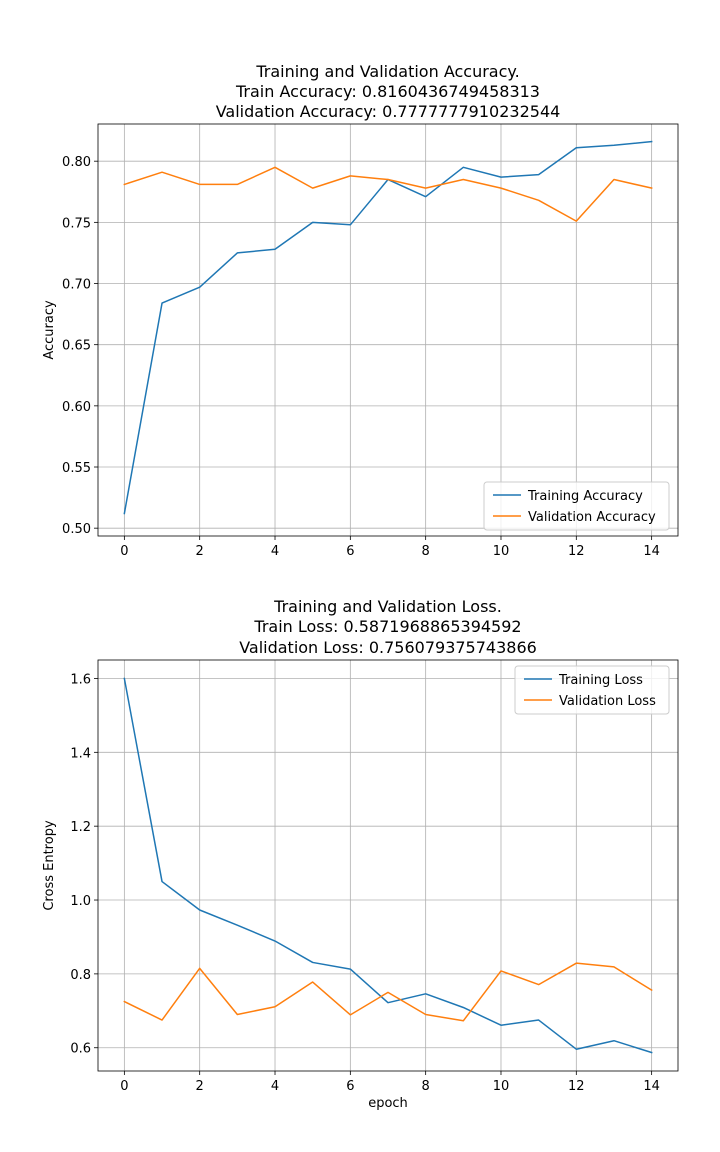 This screenshot has height=1152, width=720. Describe the element at coordinates (76, 407) in the screenshot. I see `y-tick-label: 0.60` at that location.